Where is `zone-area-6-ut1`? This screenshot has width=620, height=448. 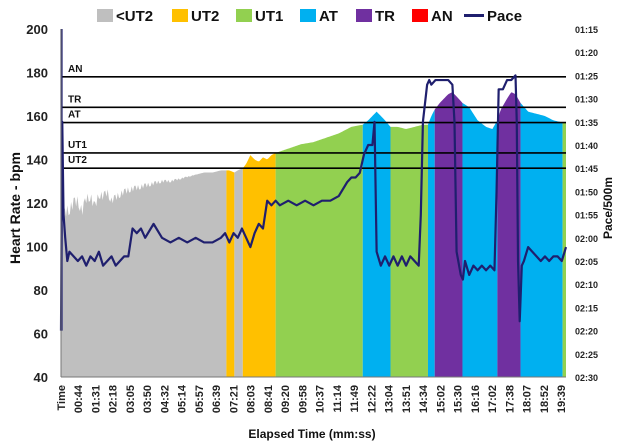
zone-area-6-ut1 is located at coordinates (409, 250).